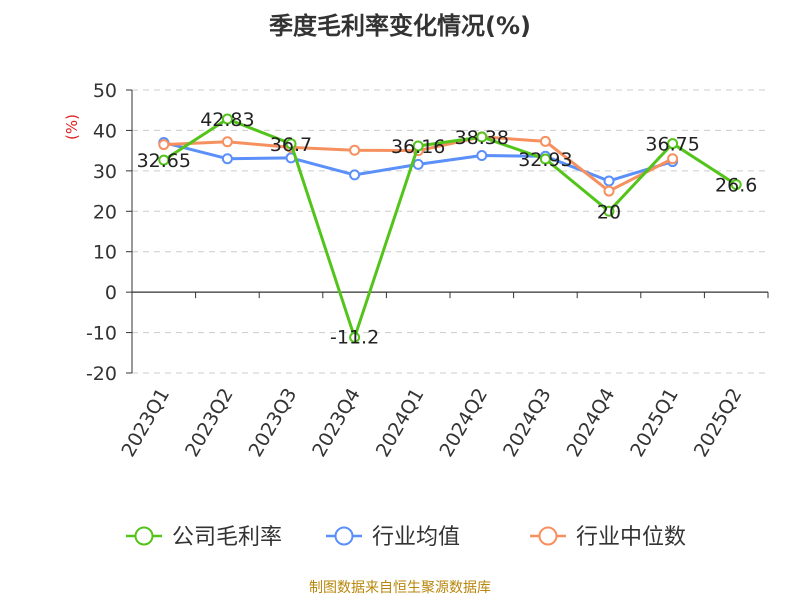  I want to click on legend: 公司毛利率 行业均值 行业中位数, so click(406, 537).